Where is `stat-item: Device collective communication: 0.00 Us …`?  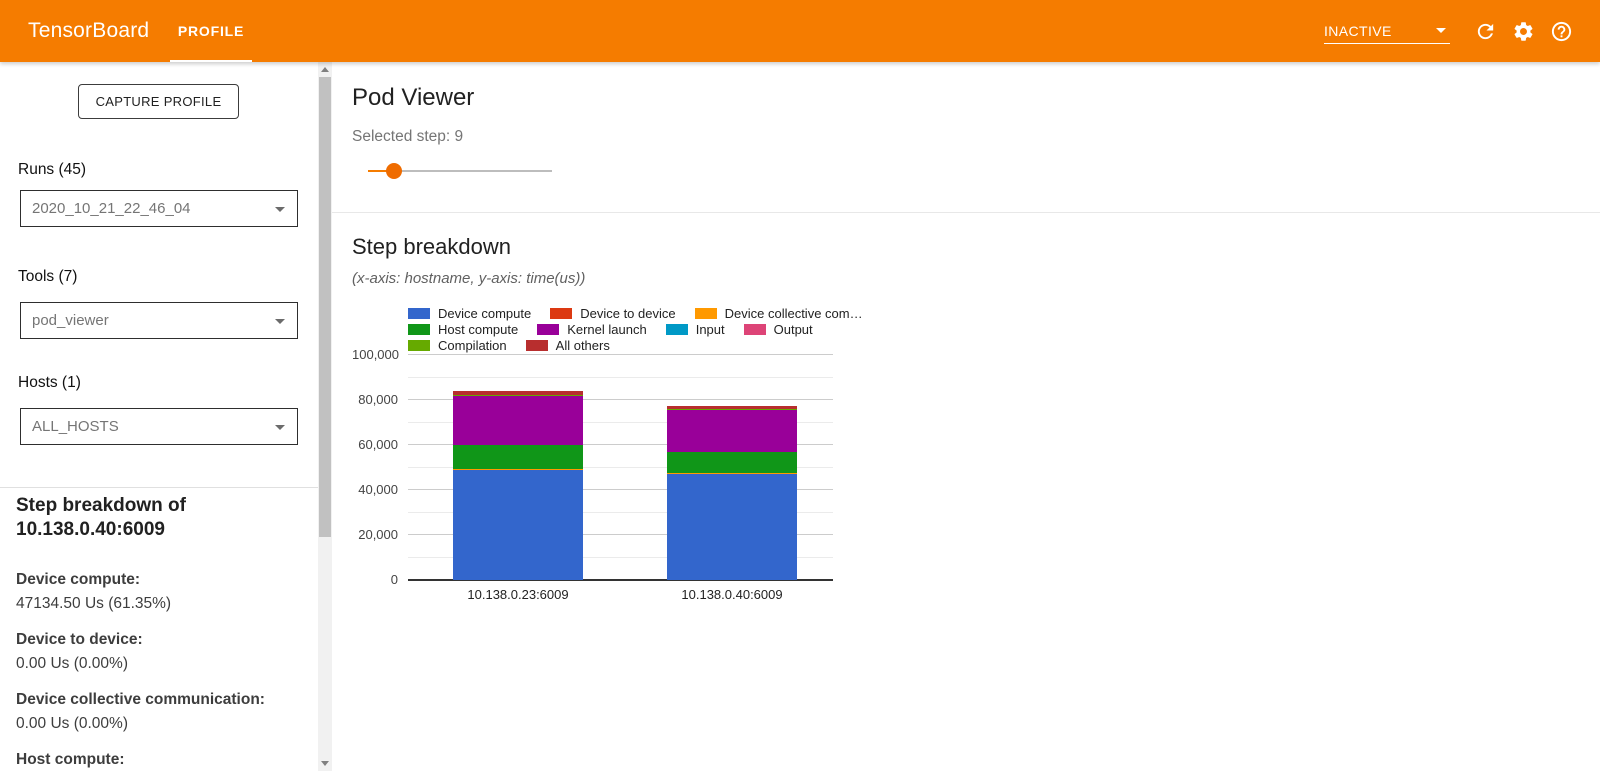
stat-item: Device collective communication: 0.00 Us … is located at coordinates (162, 711).